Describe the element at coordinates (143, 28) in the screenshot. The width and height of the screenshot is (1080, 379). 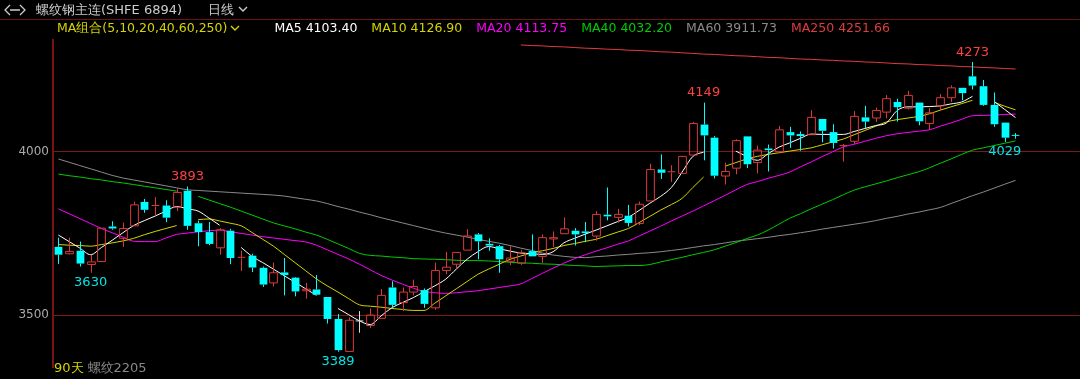
I see `legend-title: MA组合(5,10,20,40,60,250)` at that location.